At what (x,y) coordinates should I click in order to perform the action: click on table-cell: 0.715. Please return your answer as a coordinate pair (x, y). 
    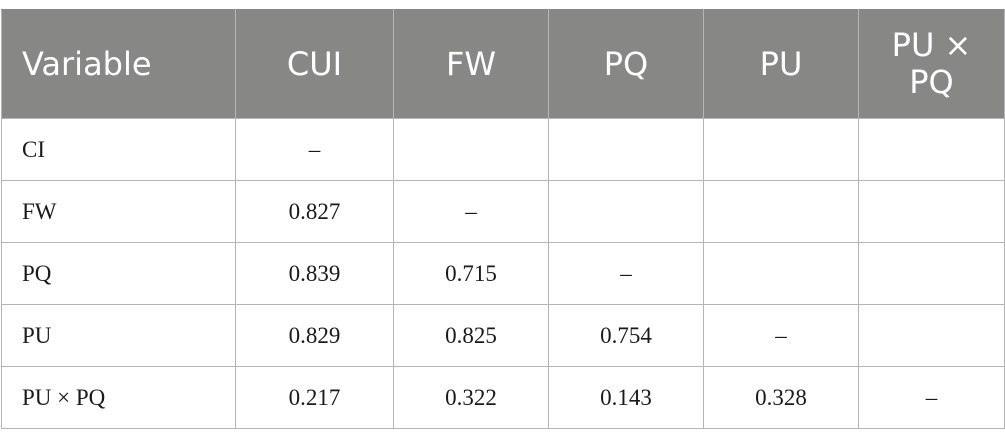
    Looking at the image, I should click on (471, 273).